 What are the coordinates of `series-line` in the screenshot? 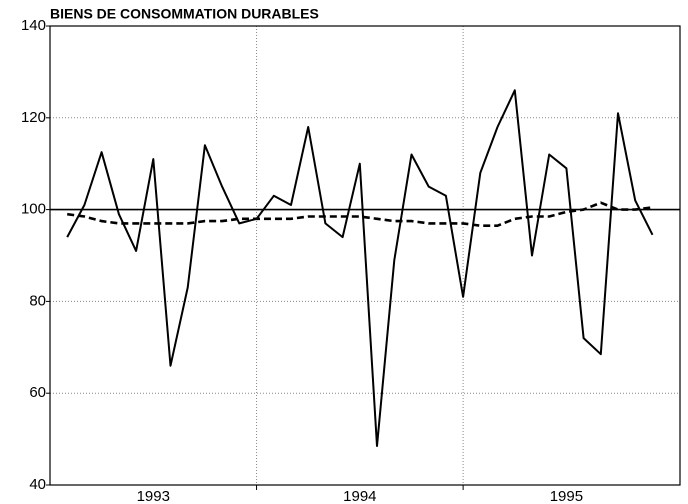 It's located at (360, 214).